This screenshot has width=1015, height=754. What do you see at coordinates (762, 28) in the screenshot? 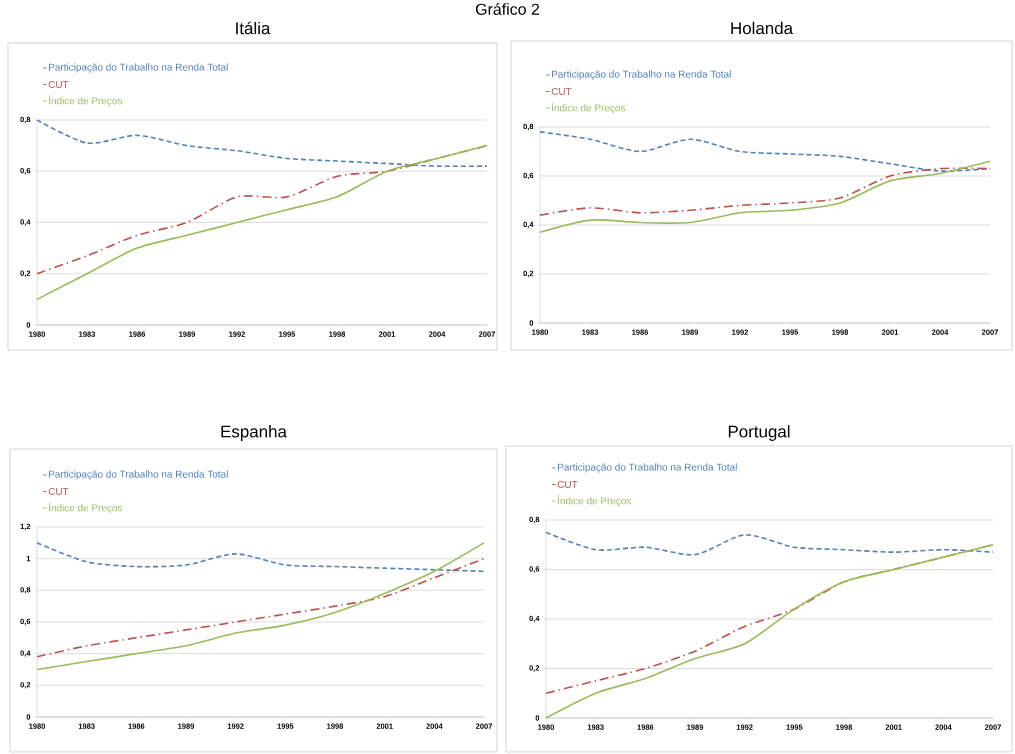
I see `chart-title: Holanda` at bounding box center [762, 28].